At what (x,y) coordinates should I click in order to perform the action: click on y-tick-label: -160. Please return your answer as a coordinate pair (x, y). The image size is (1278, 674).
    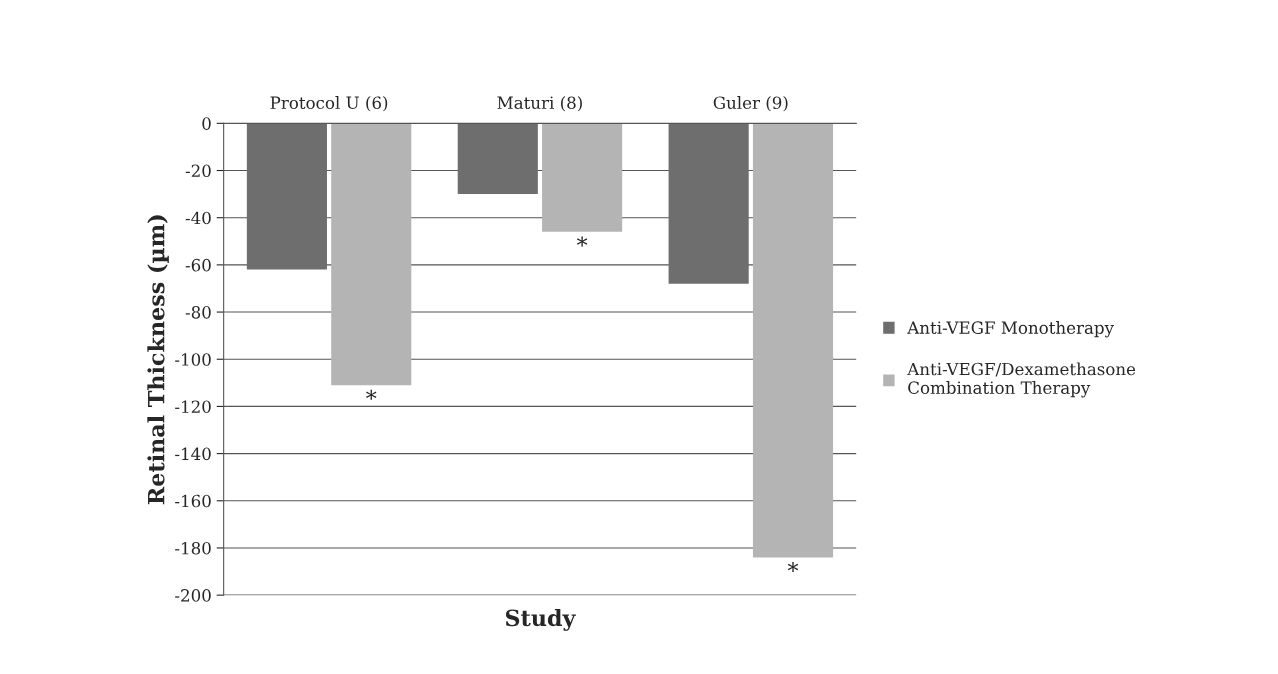
    Looking at the image, I should click on (193, 501).